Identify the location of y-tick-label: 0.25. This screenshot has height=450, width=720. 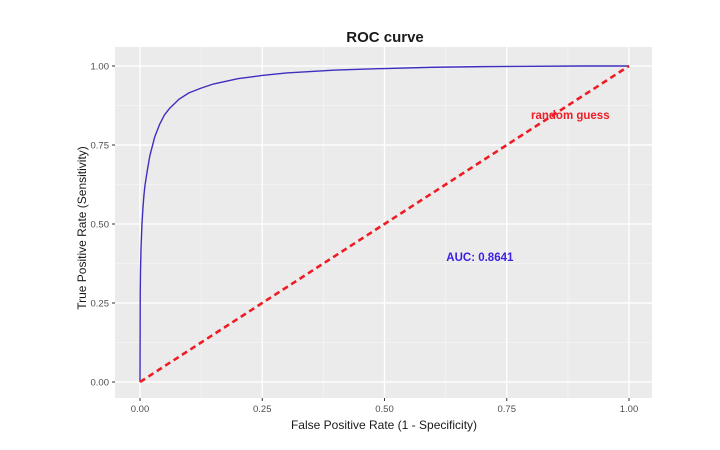
(100, 304).